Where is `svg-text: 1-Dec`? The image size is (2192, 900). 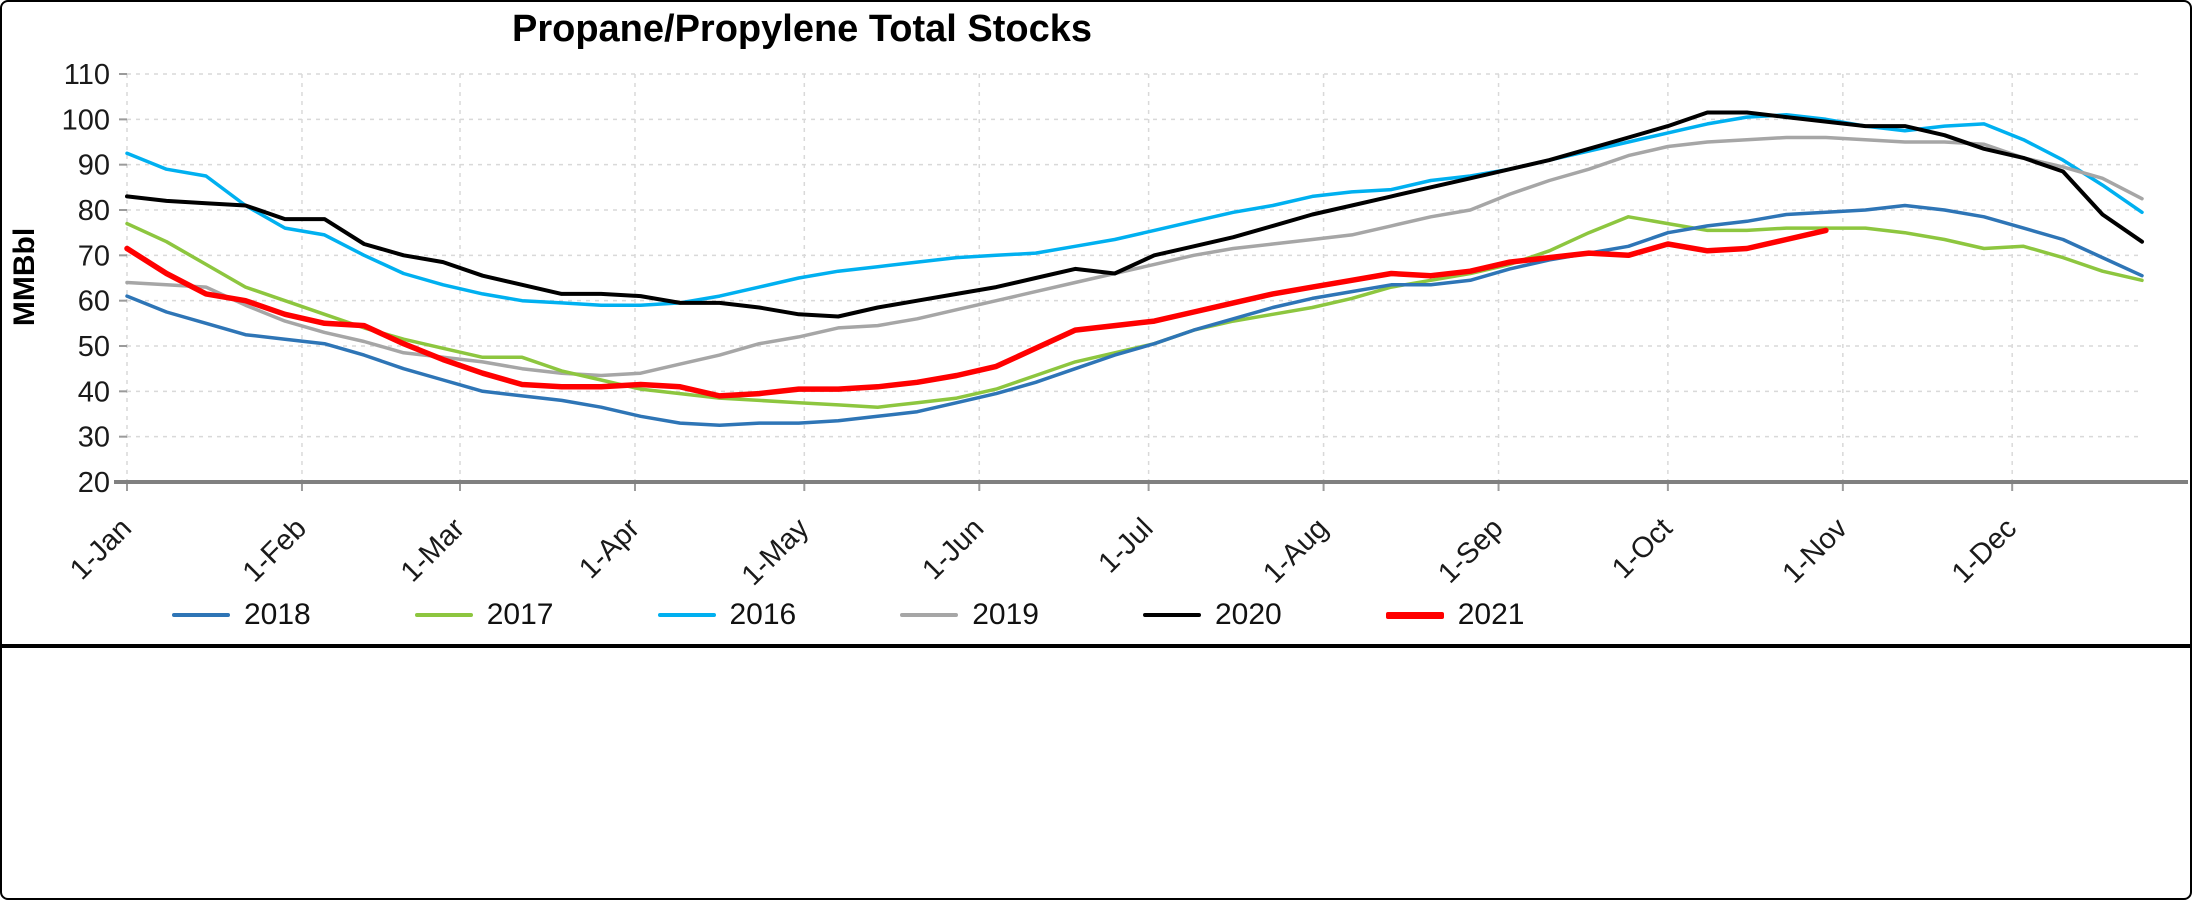
svg-text: 1-Dec is located at coordinates (1984, 550).